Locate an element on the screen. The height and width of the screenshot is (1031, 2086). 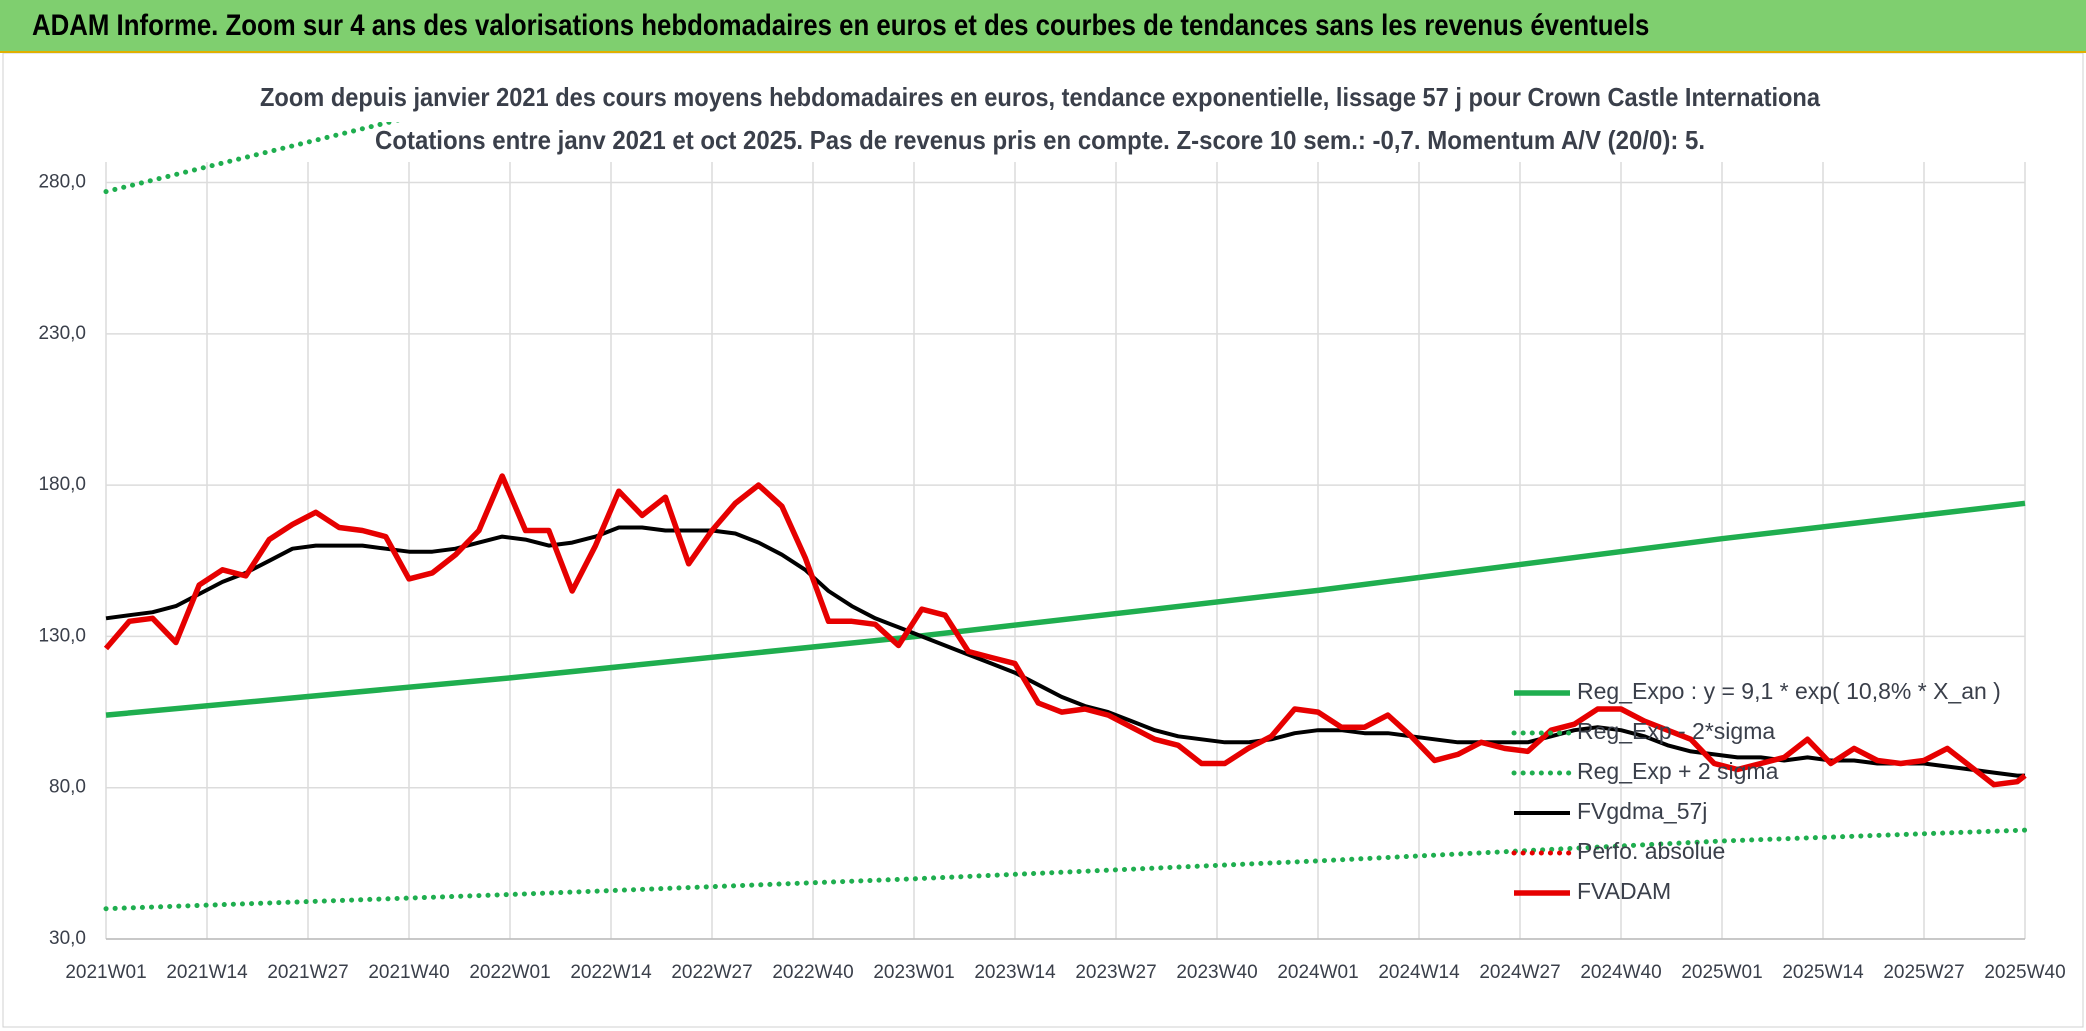
x-tick-label: 2025W14 is located at coordinates (1823, 972).